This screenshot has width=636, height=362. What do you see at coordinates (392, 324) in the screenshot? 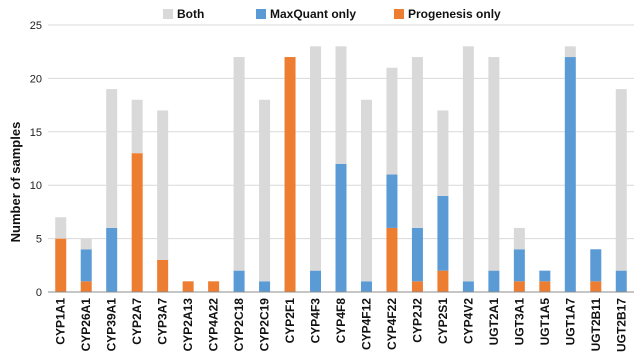
I see `x-tick-label: CYP4F22` at bounding box center [392, 324].